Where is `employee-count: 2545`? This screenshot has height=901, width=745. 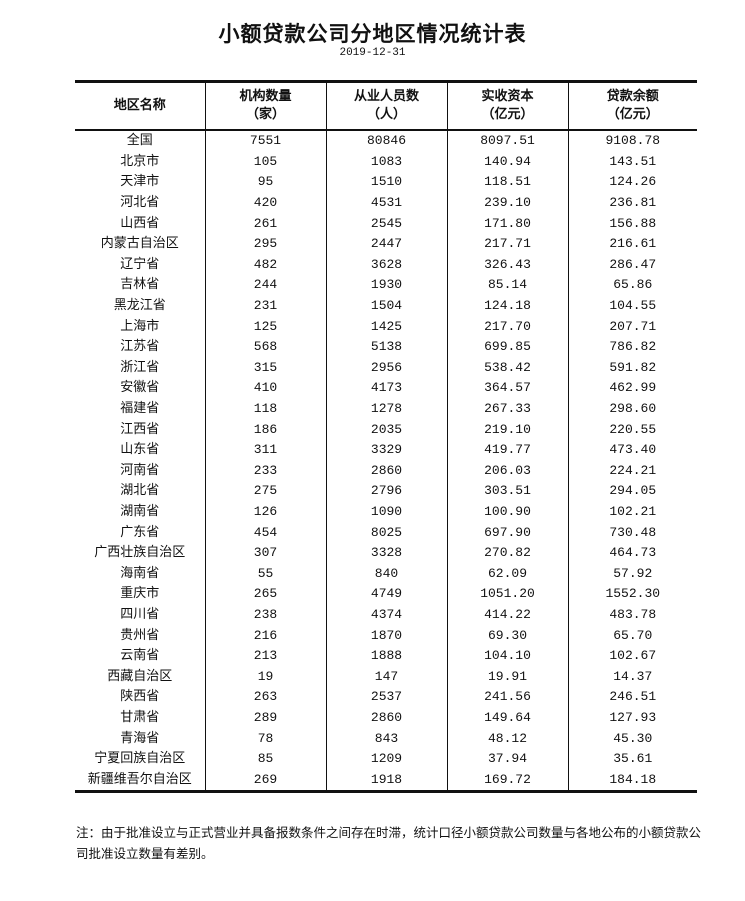
employee-count: 2545 is located at coordinates (386, 223).